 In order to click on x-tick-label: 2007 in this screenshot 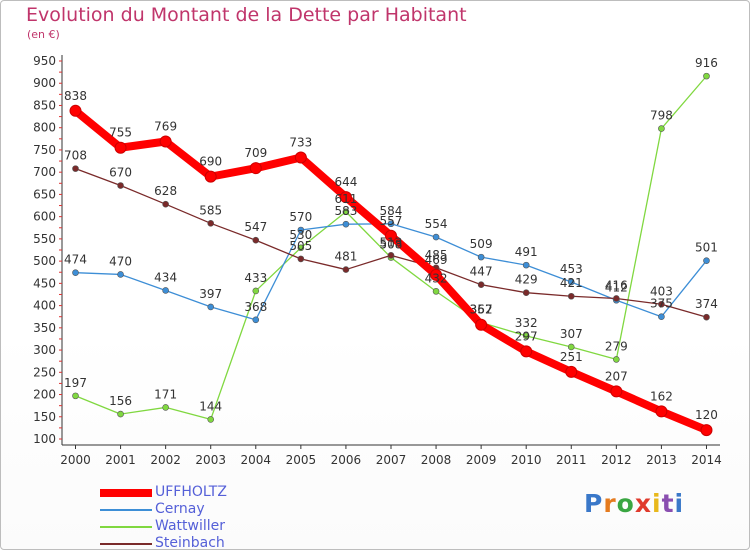, I will do `click(391, 460)`.